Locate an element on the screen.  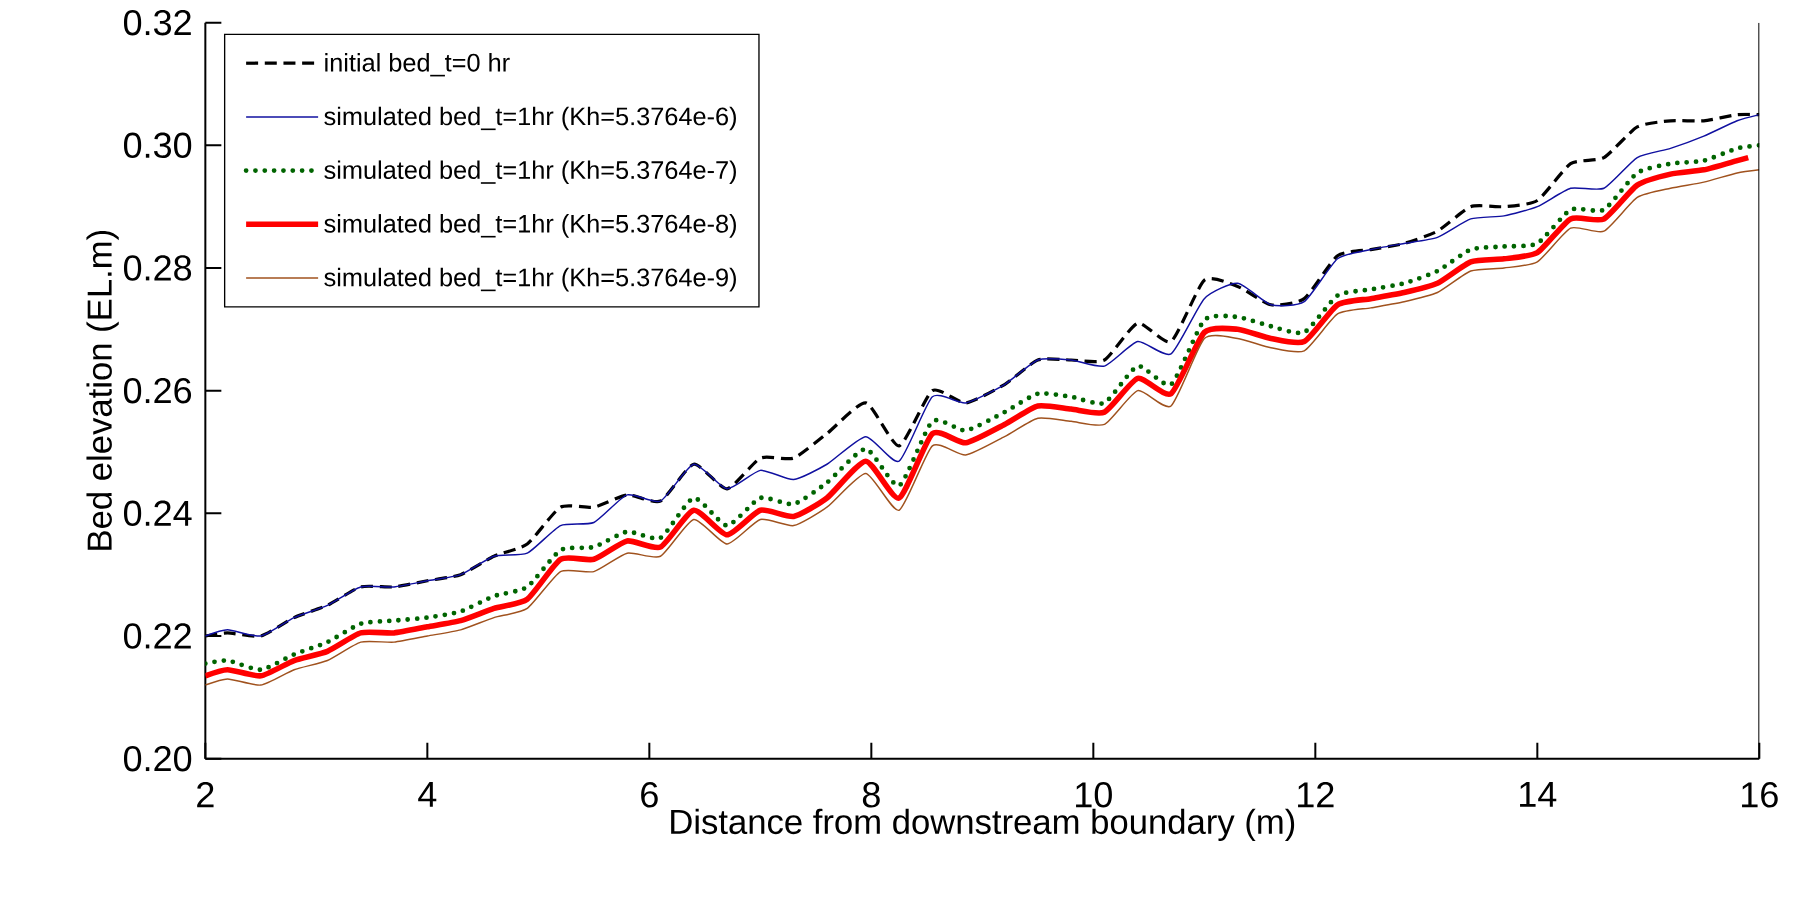
legend-label: simulated bed_t=1hr (Kh=5.3764e-7) is located at coordinates (530, 172).